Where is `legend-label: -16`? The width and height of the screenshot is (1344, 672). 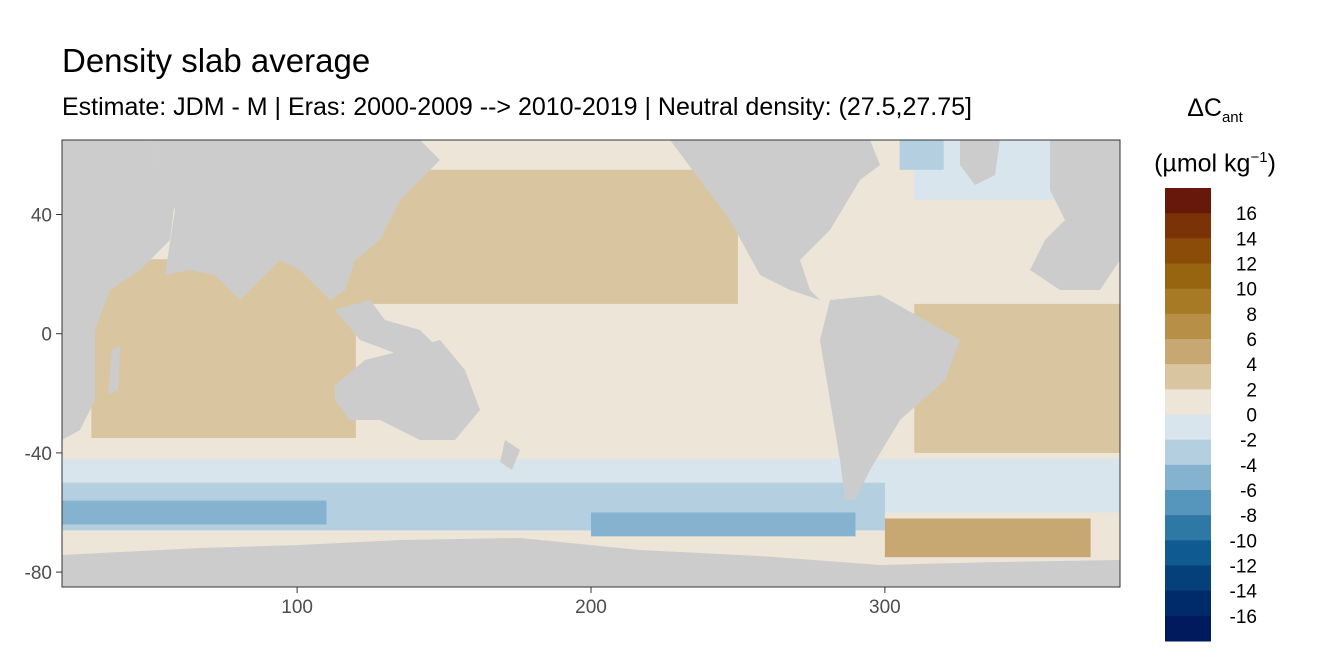
legend-label: -16 is located at coordinates (1243, 617).